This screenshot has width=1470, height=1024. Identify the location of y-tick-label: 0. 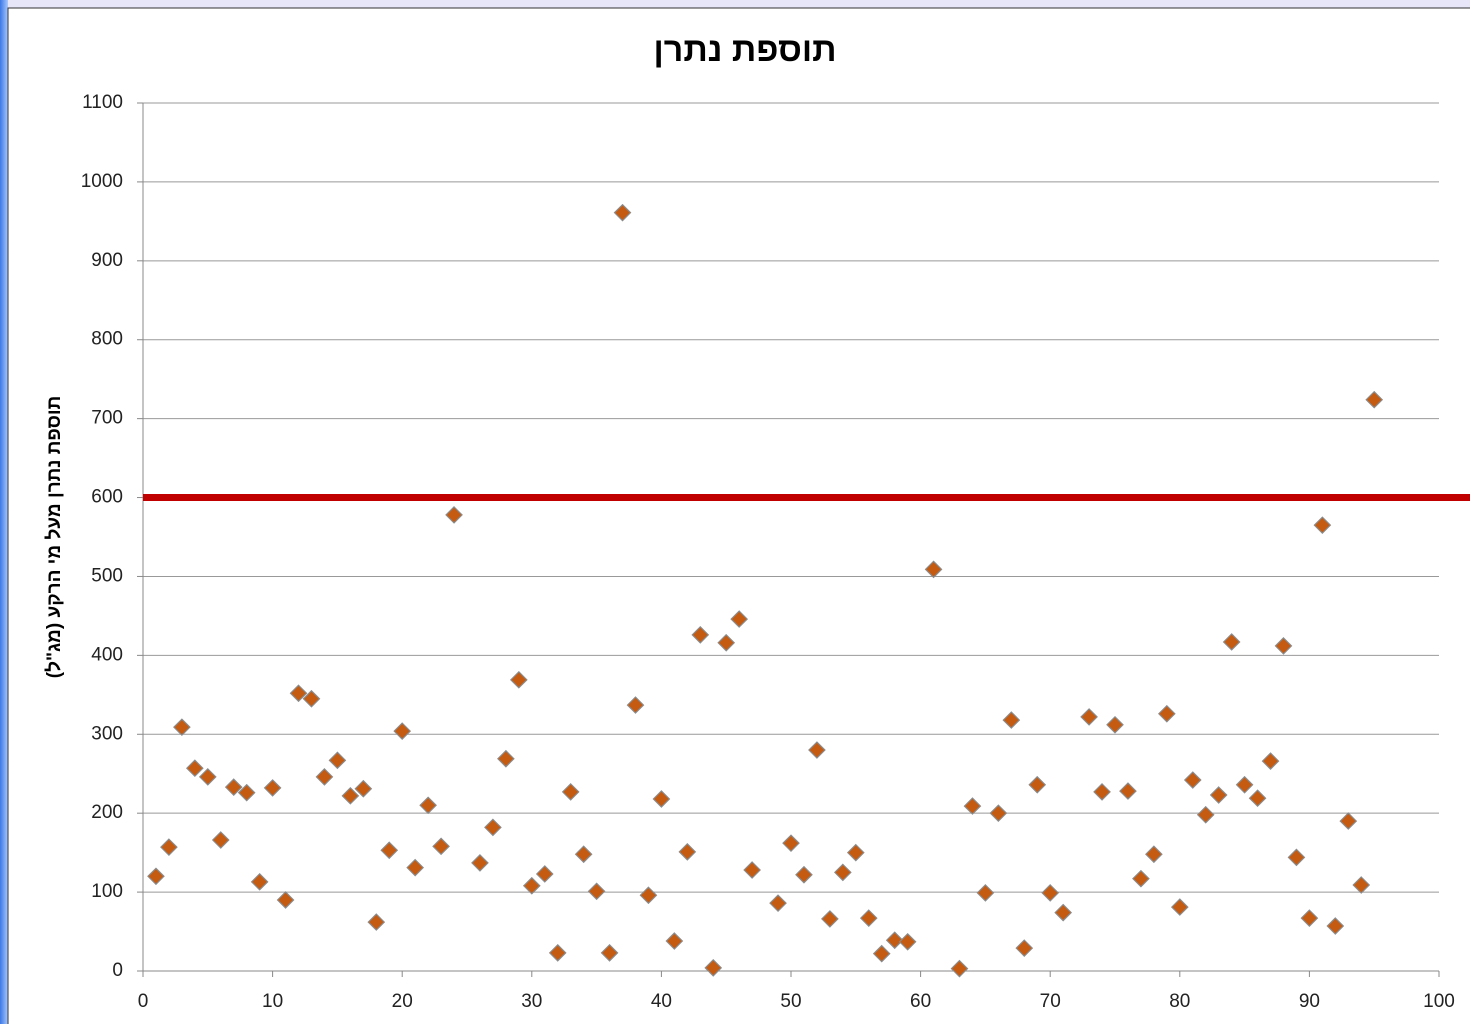
(117, 970).